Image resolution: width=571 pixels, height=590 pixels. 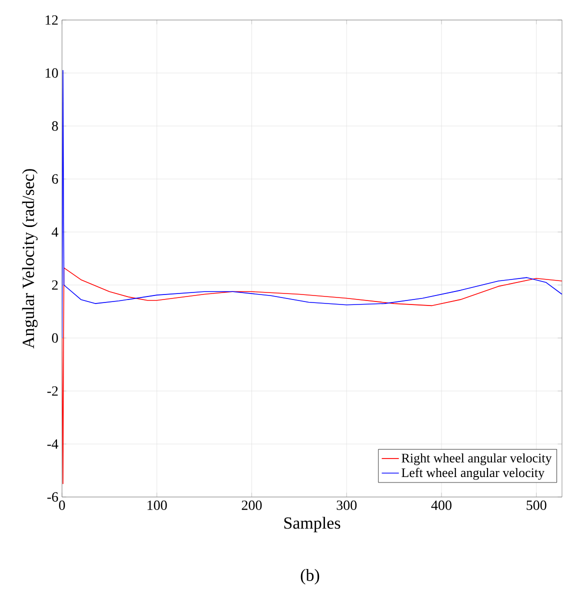 I want to click on y-tick-label: 2, so click(x=55, y=285).